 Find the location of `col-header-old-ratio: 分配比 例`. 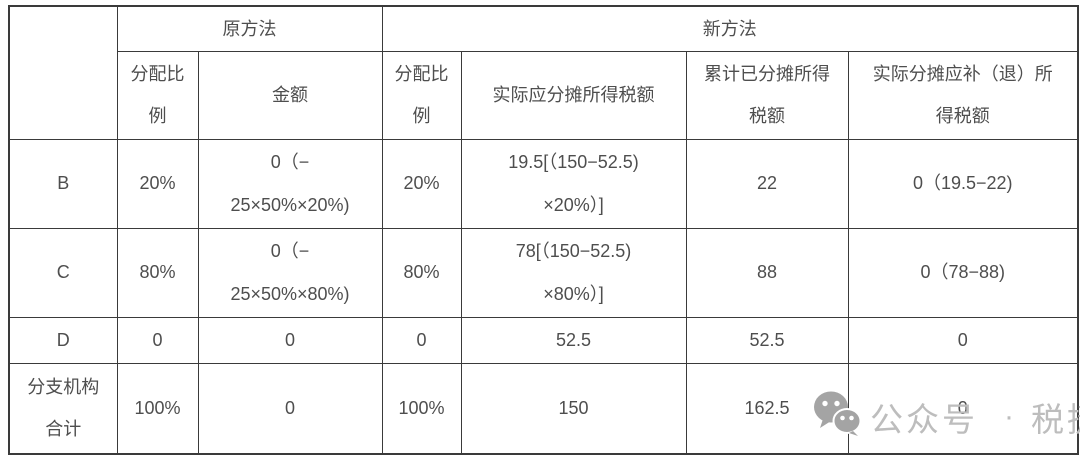

col-header-old-ratio: 分配比 例 is located at coordinates (157, 95).